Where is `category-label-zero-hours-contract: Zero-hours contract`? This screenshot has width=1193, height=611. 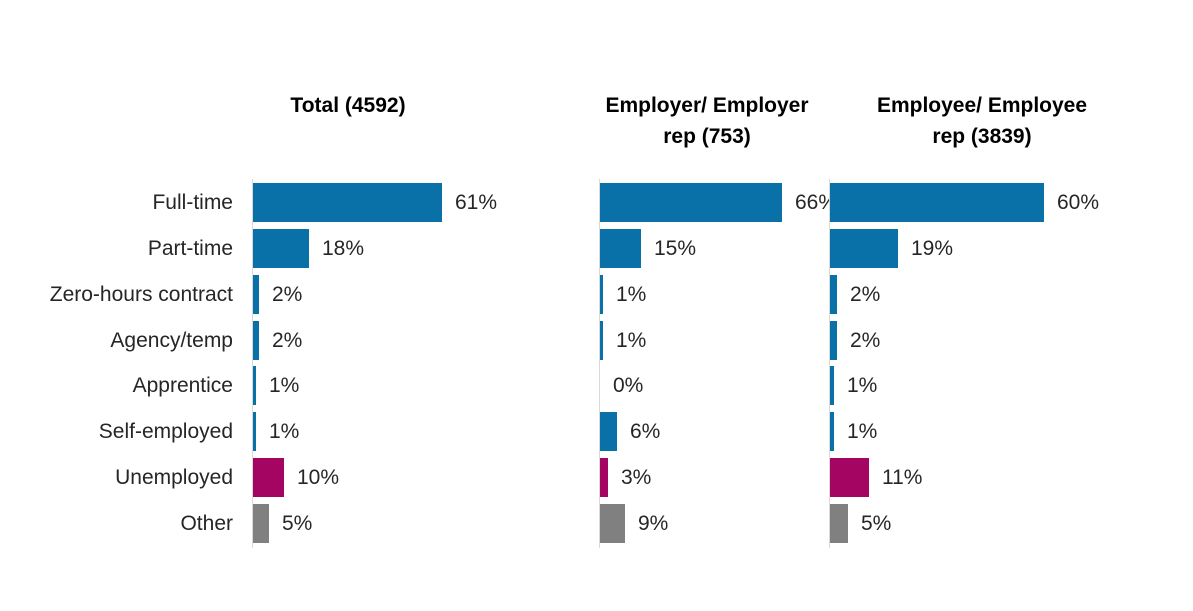
category-label-zero-hours-contract: Zero-hours contract is located at coordinates (141, 294).